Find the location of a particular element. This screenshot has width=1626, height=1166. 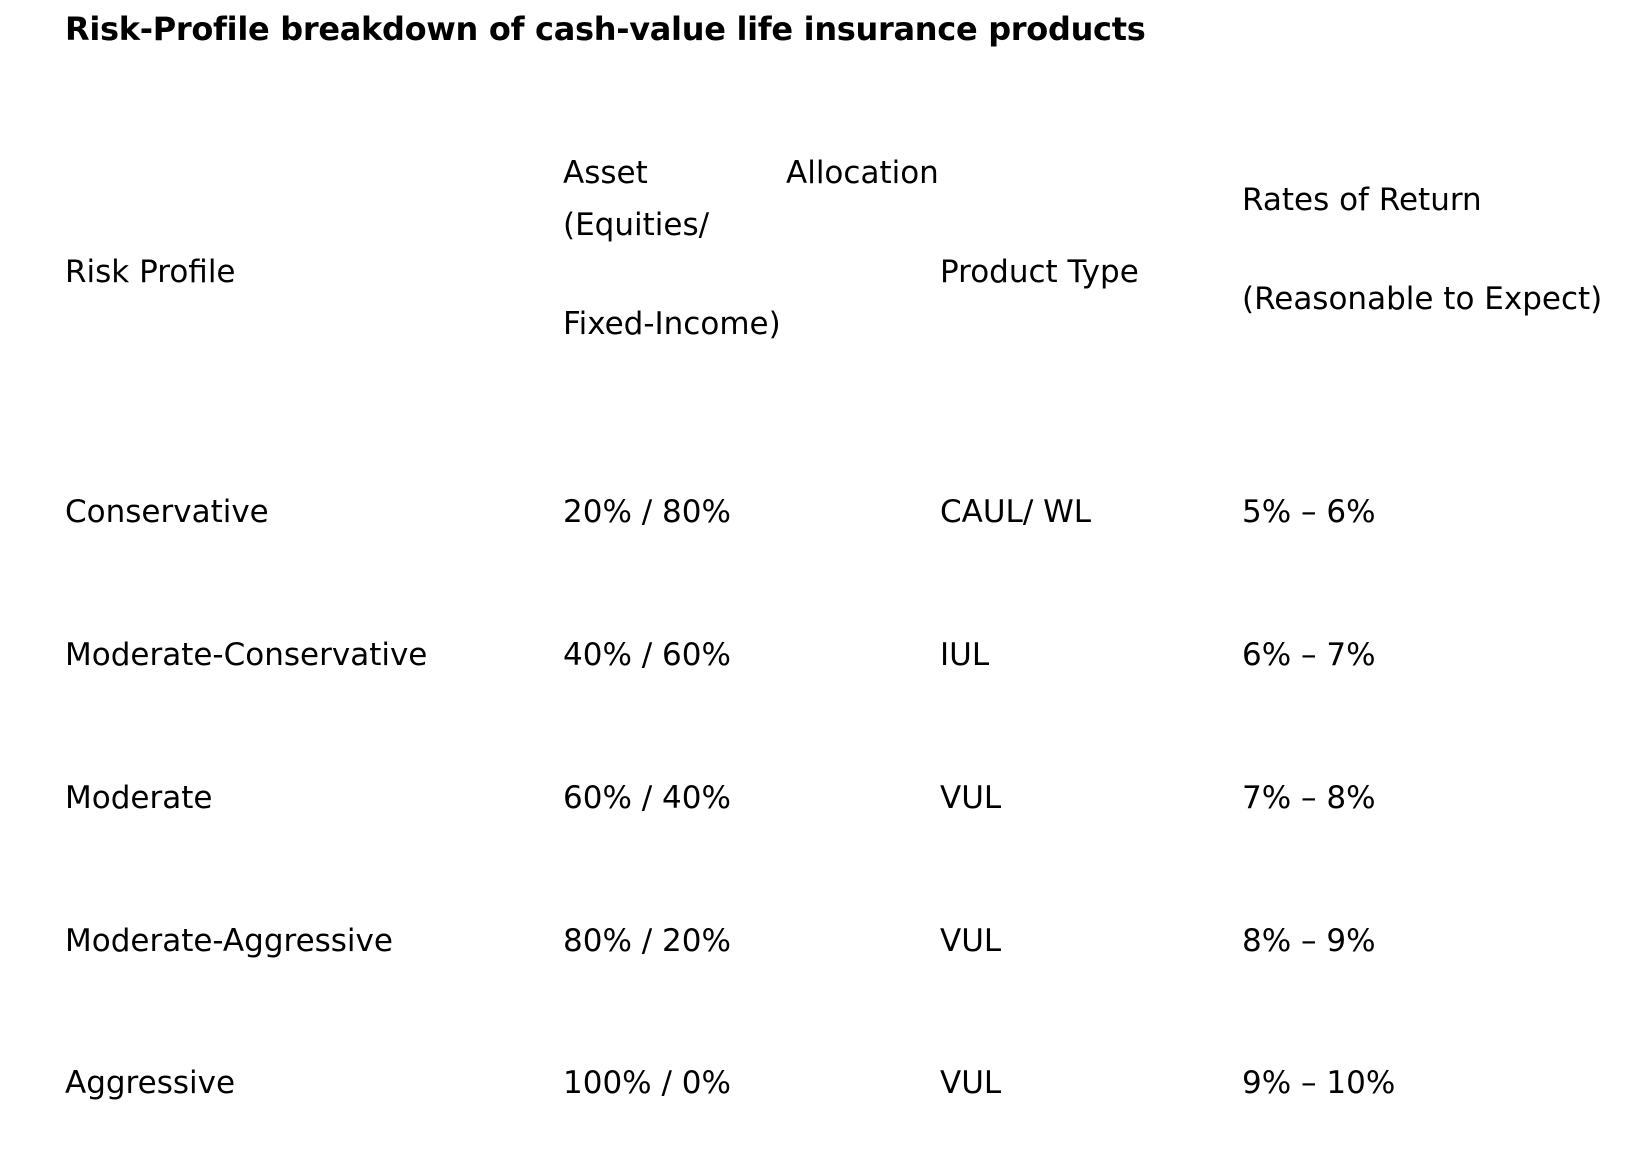

cell-allocation: 40% / 60% is located at coordinates (647, 655).